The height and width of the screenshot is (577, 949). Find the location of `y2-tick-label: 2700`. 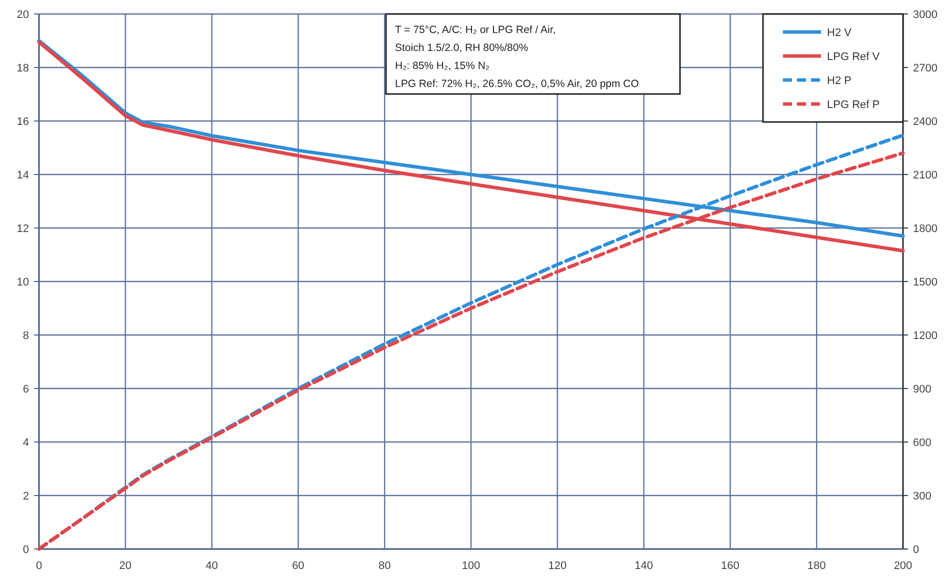

y2-tick-label: 2700 is located at coordinates (925, 68).